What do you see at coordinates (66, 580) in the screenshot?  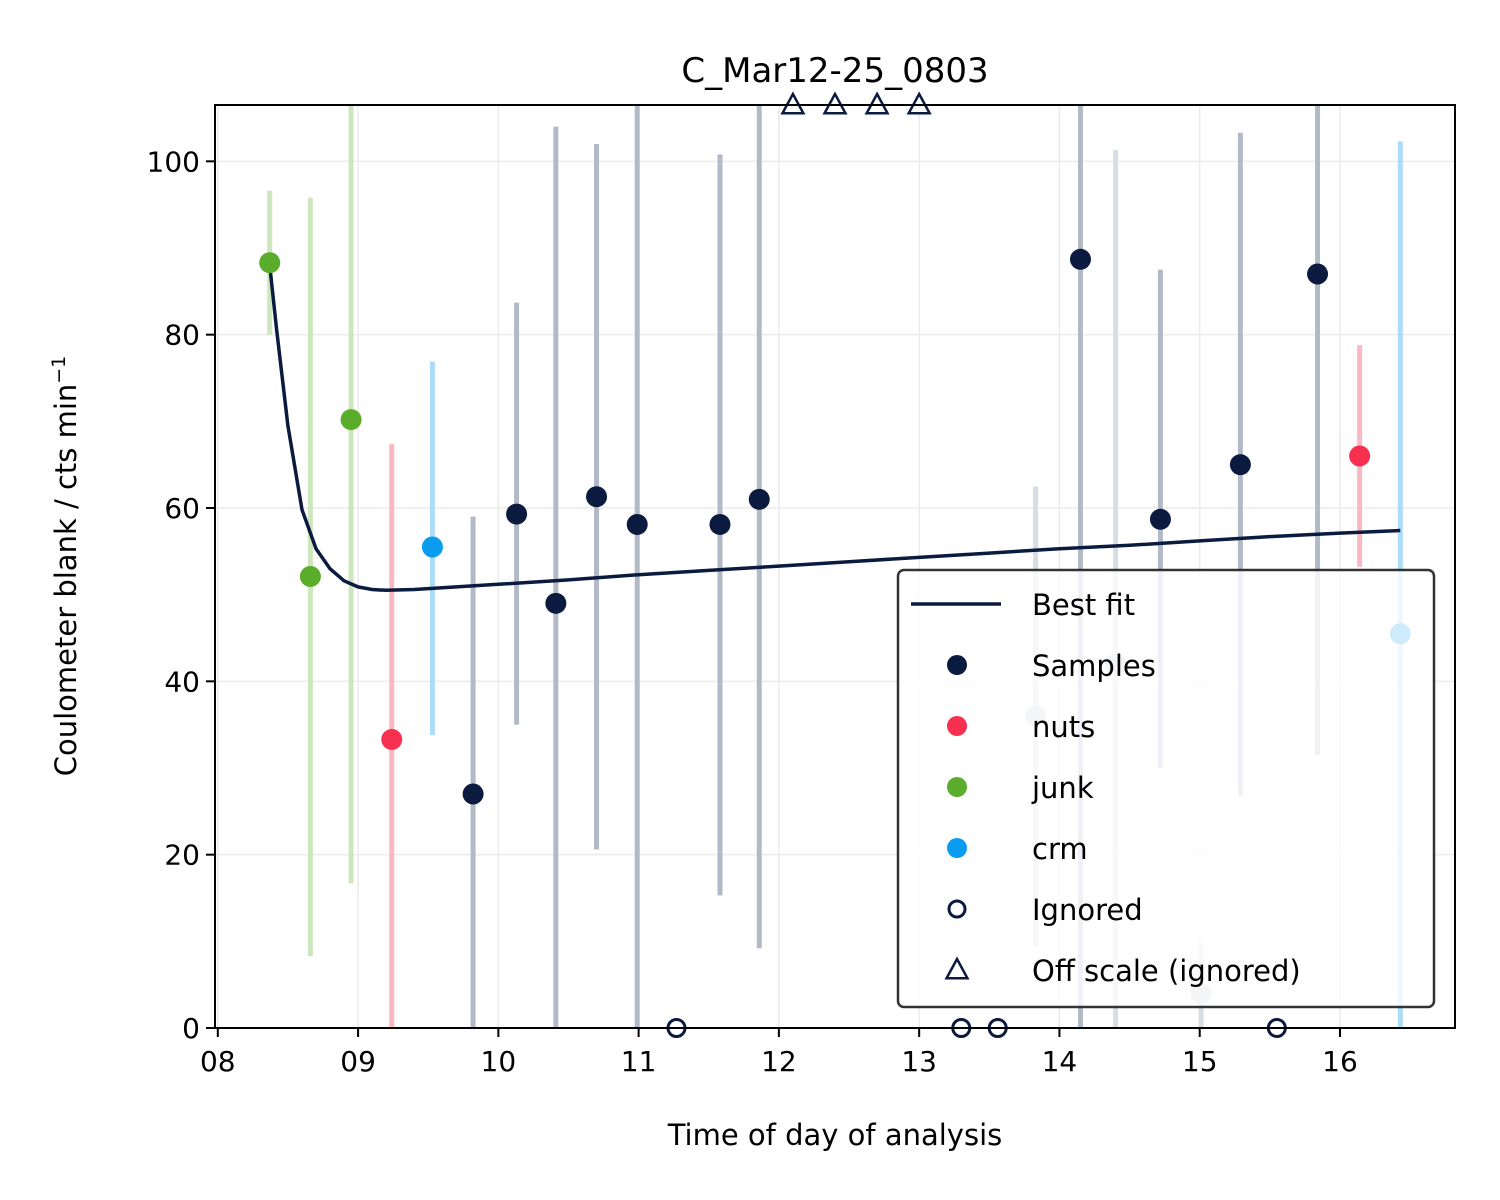 I see `y-axis-label-text: Coulometer blank / cts min` at bounding box center [66, 580].